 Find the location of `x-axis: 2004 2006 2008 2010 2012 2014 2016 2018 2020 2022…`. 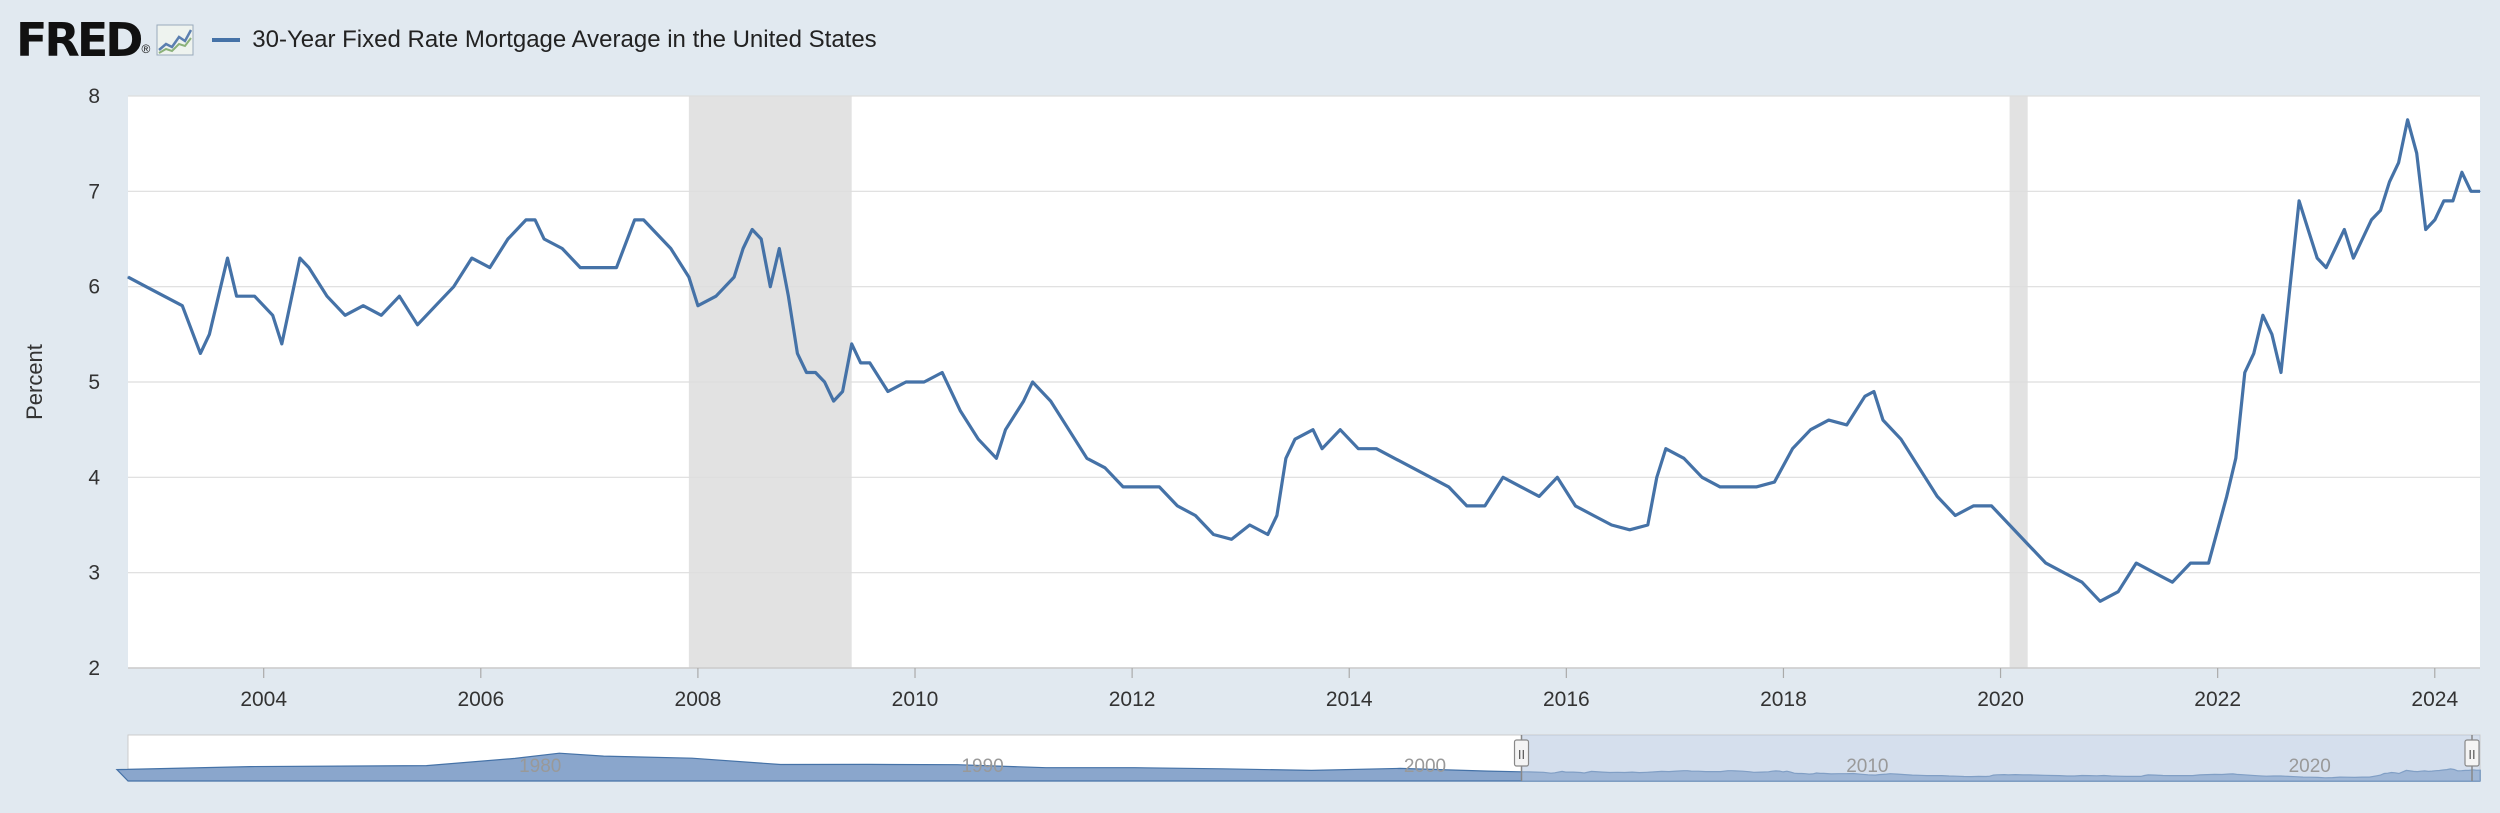

x-axis: 2004 2006 2008 2010 2012 2014 2016 2018 2020 2022… is located at coordinates (1304, 689).